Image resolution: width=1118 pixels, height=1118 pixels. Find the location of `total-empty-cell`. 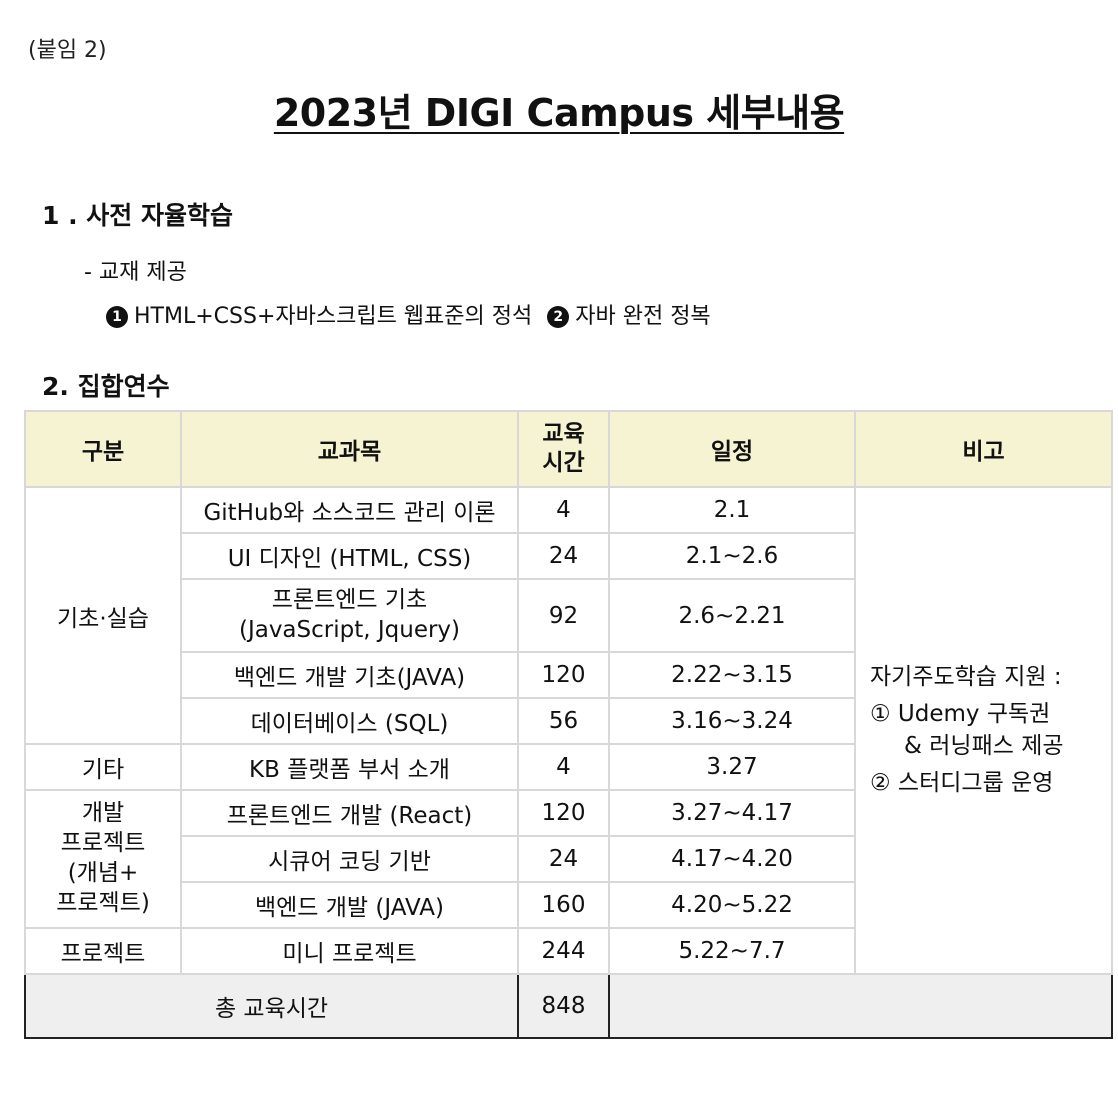

total-empty-cell is located at coordinates (860, 1006).